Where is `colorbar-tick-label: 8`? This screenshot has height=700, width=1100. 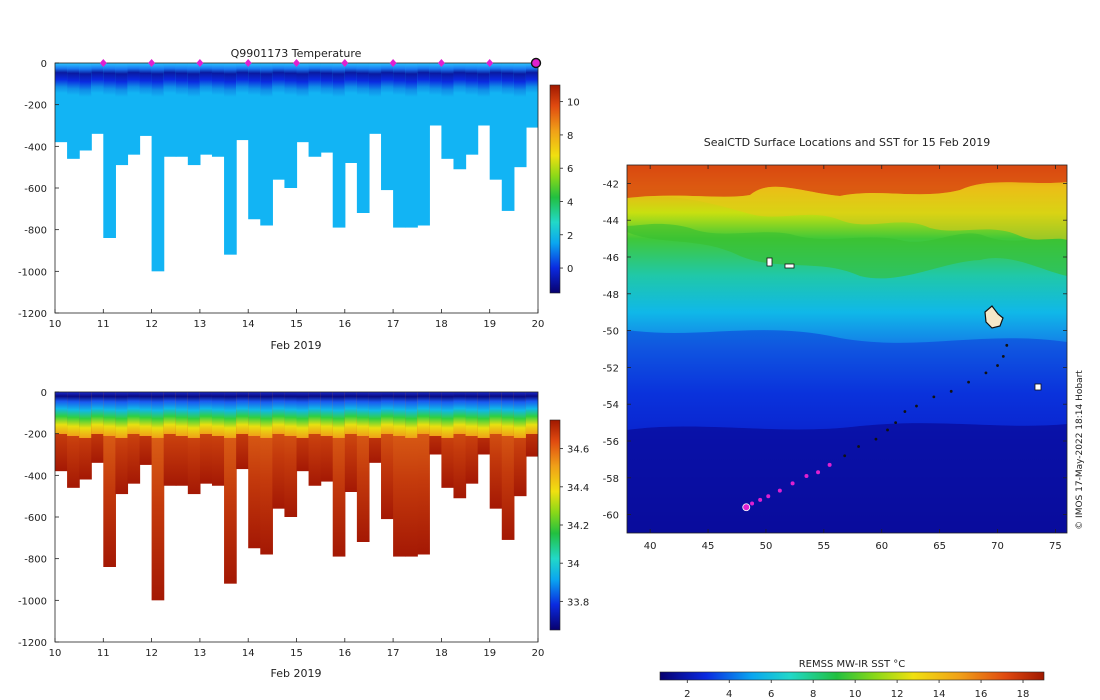 colorbar-tick-label: 8 is located at coordinates (570, 136).